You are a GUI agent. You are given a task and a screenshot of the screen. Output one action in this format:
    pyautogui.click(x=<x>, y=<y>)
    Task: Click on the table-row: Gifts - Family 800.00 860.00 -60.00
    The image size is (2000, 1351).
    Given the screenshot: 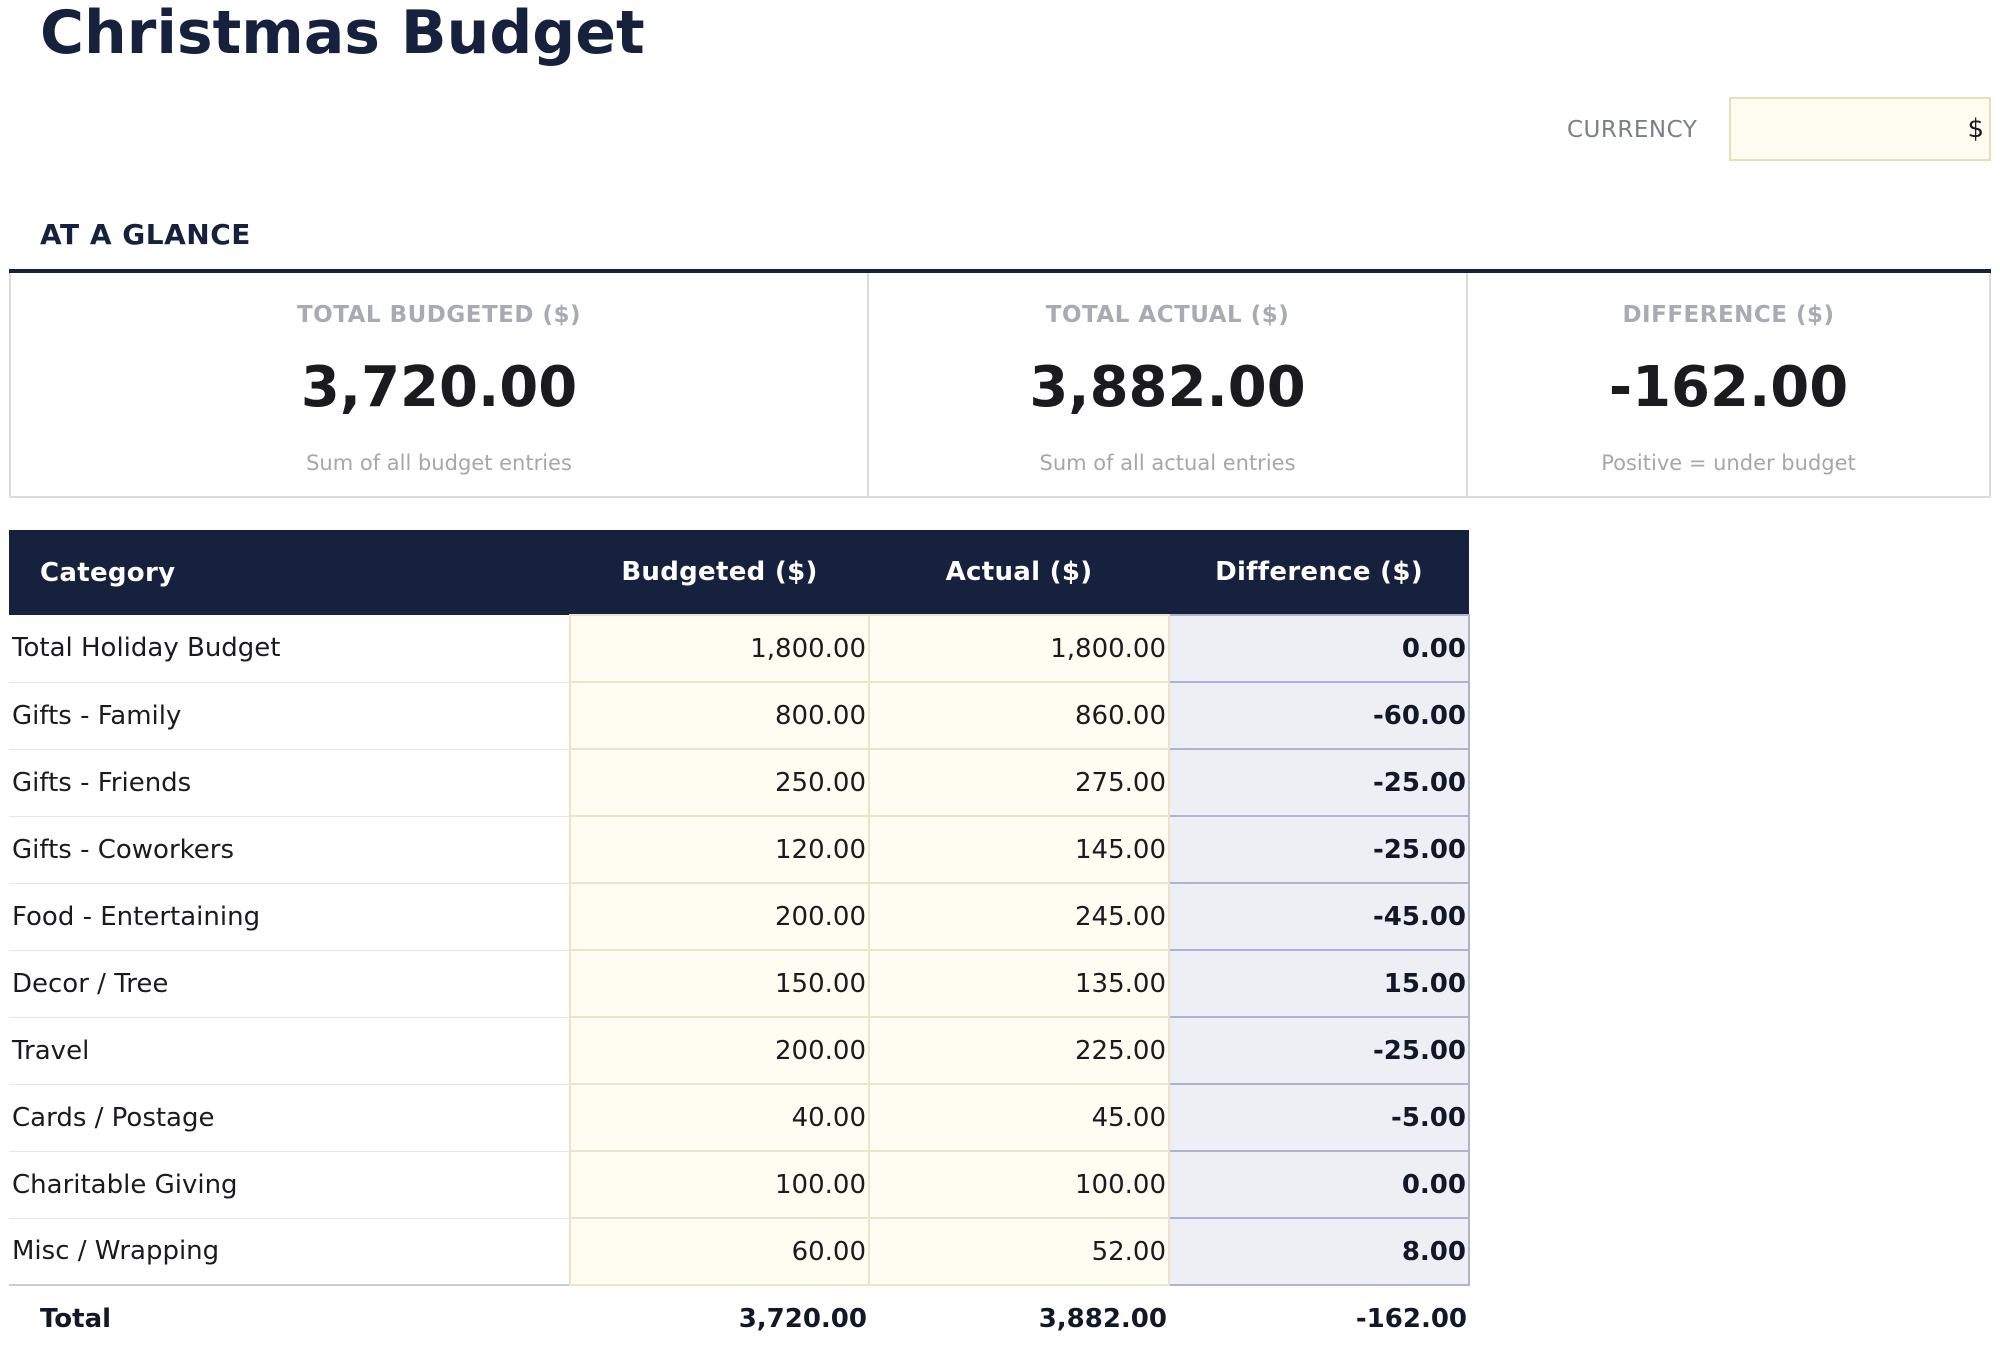 What is the action you would take?
    pyautogui.click(x=739, y=715)
    